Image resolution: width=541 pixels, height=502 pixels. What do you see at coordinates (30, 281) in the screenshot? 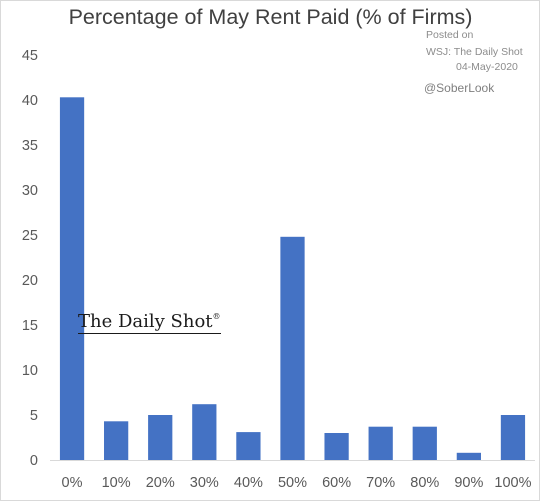
I see `y-tick-label: 20` at bounding box center [30, 281].